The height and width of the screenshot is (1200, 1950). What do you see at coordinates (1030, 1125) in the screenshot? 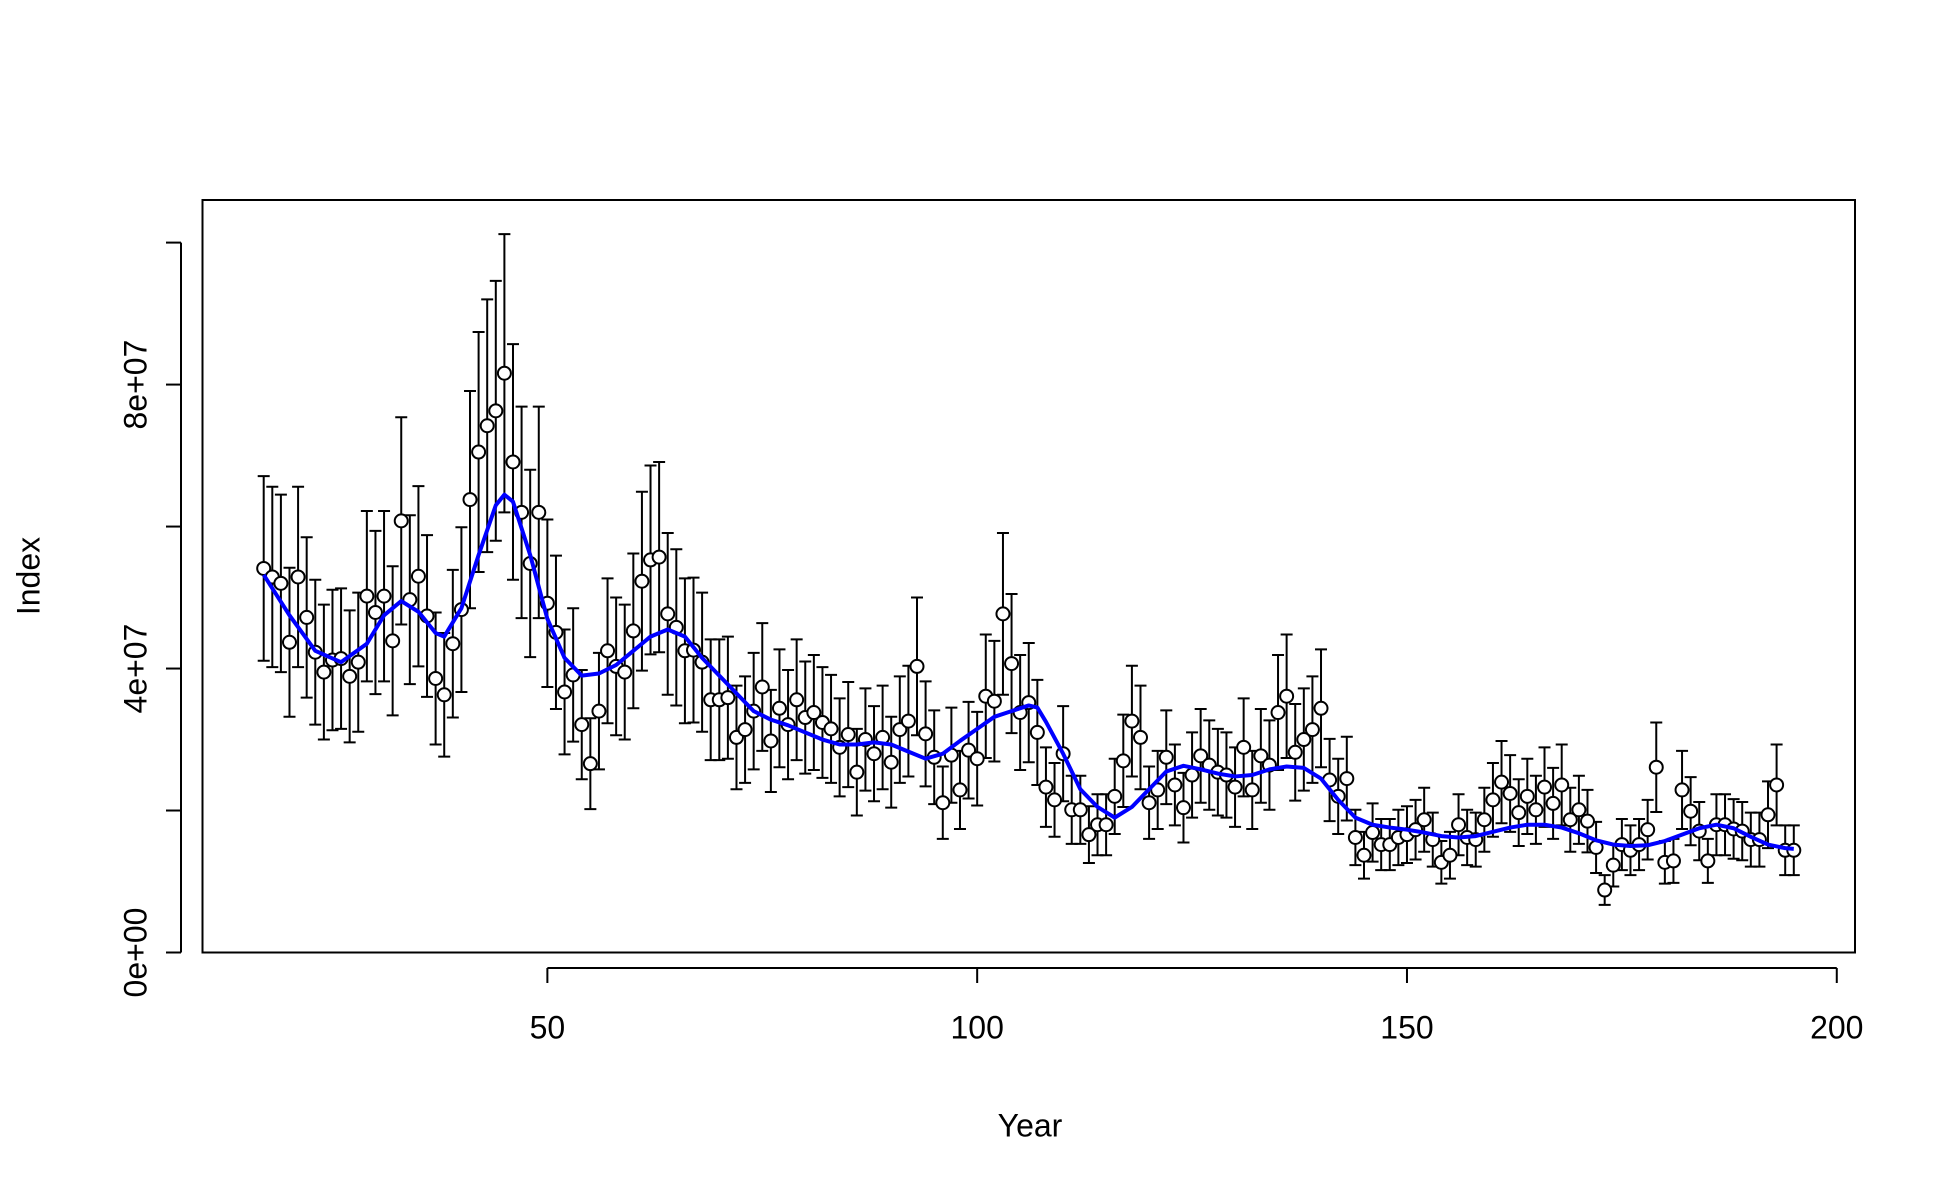
I see `x-axis-label: Year` at bounding box center [1030, 1125].